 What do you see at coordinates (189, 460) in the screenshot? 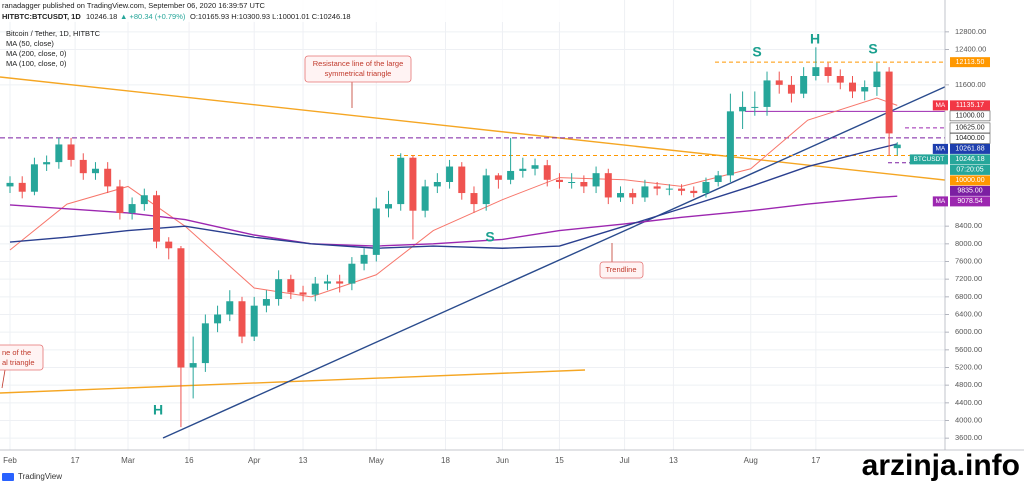
I see `x-tick-label: 16` at bounding box center [189, 460].